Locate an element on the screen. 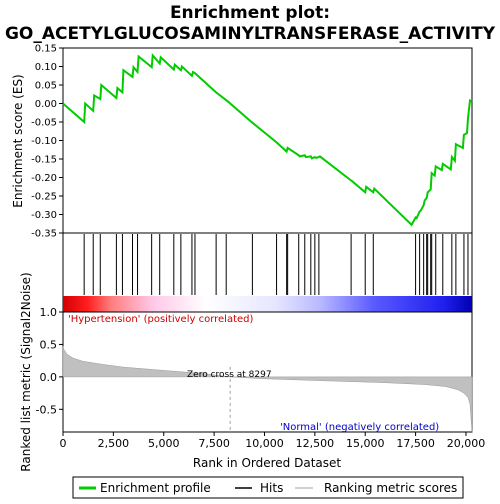 The height and width of the screenshot is (504, 500). x-axis-label: Rank in Ordered Dataset is located at coordinates (267, 463).